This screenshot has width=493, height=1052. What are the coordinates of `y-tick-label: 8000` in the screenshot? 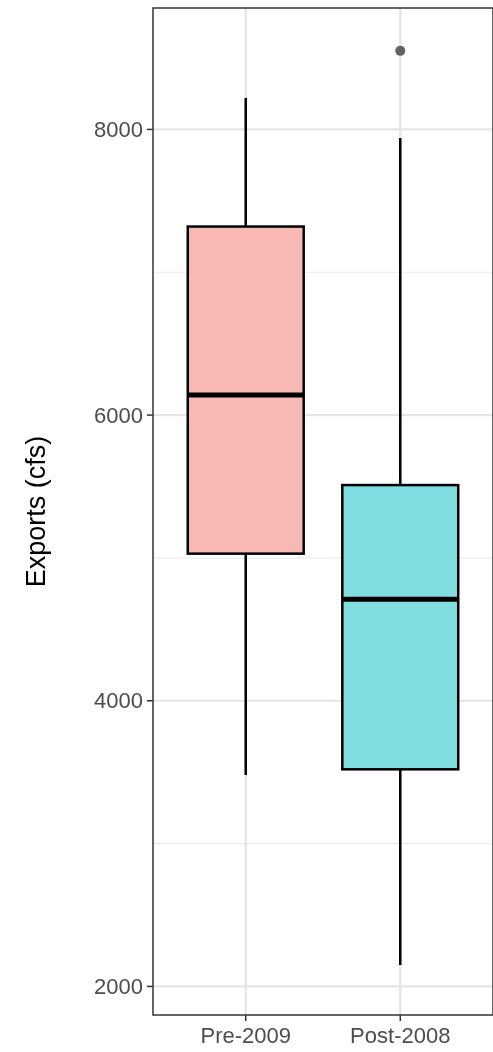 It's located at (118, 130).